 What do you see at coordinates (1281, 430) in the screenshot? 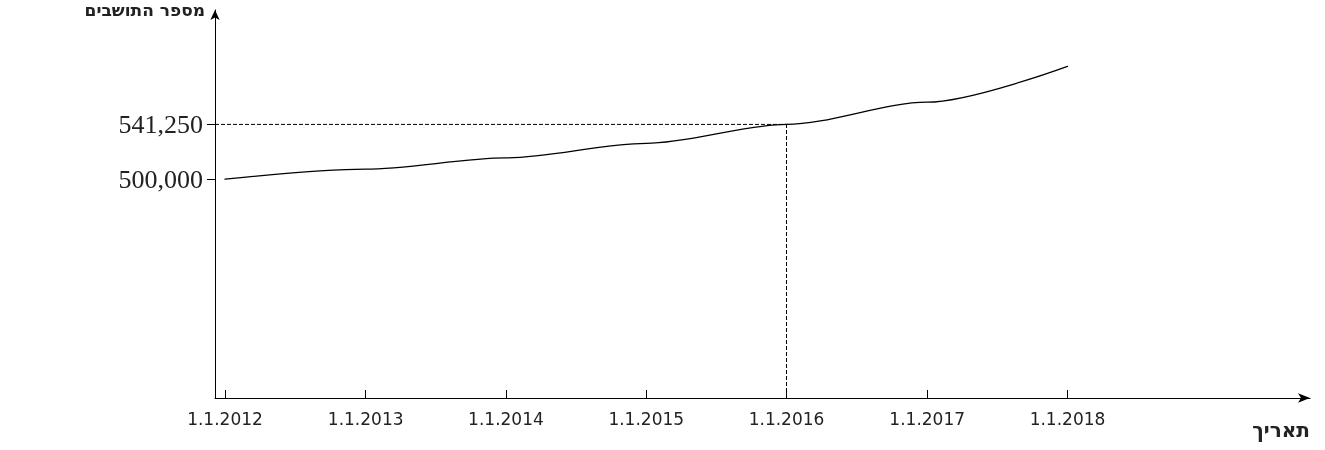
I see `x-axis-title: תאריך` at bounding box center [1281, 430].